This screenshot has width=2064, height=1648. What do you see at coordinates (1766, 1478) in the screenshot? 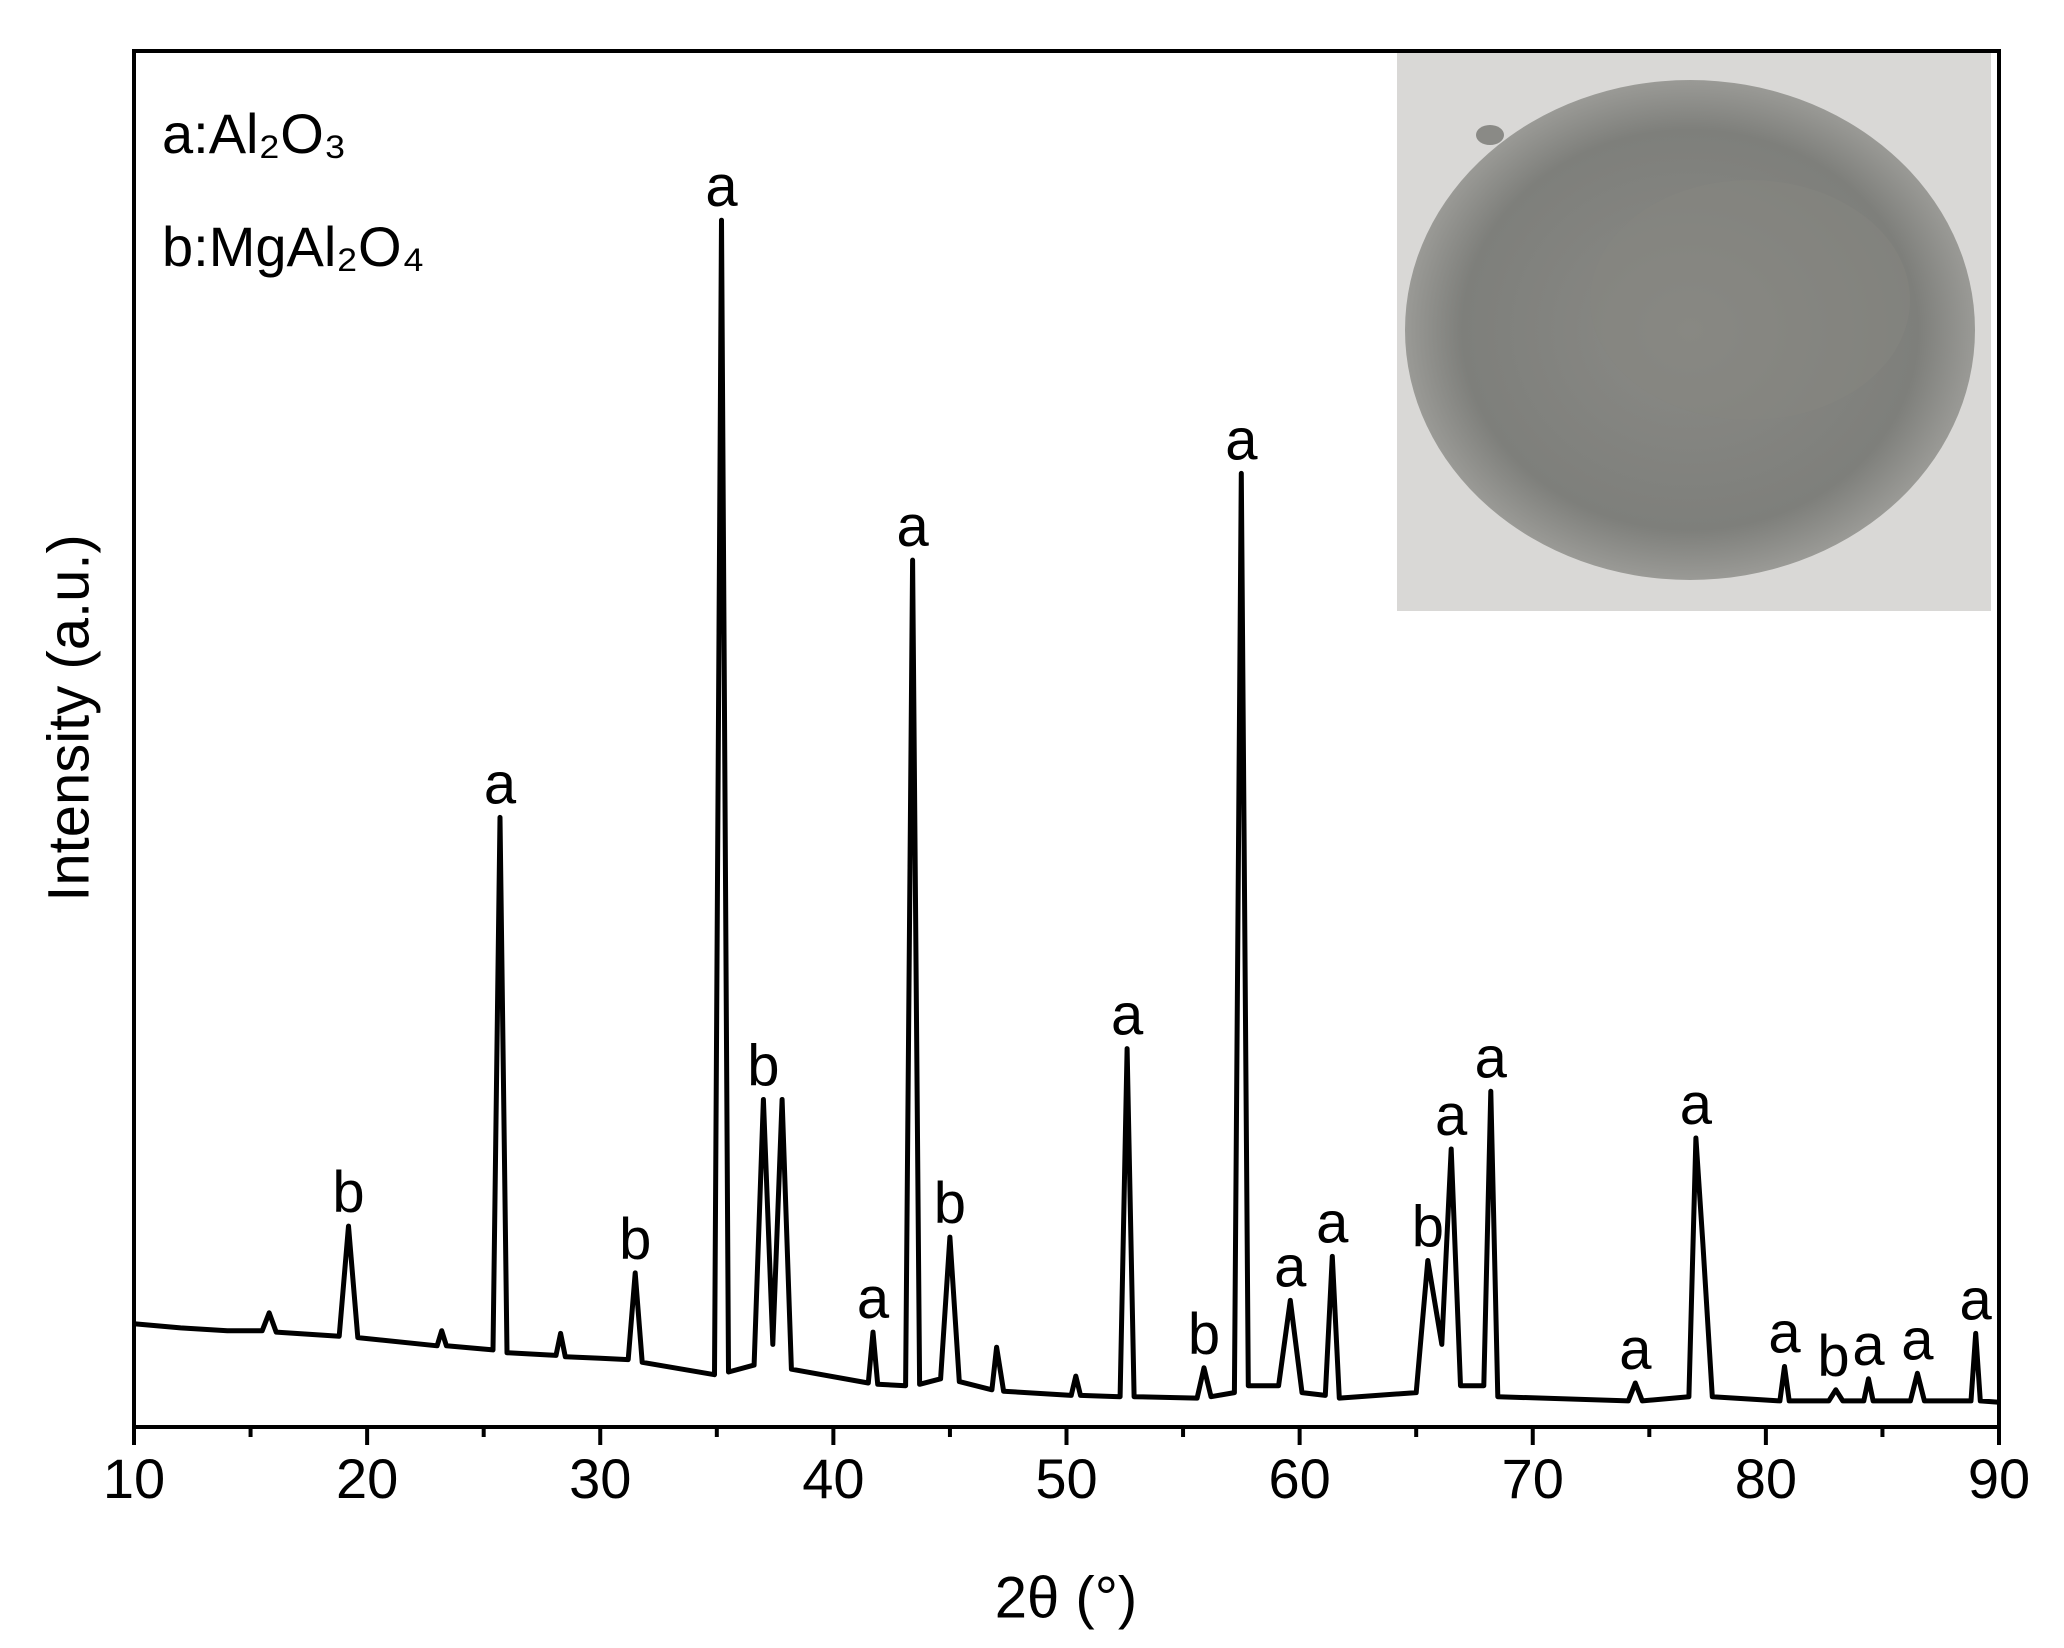
I see `x-tick-label: 80` at bounding box center [1766, 1478].